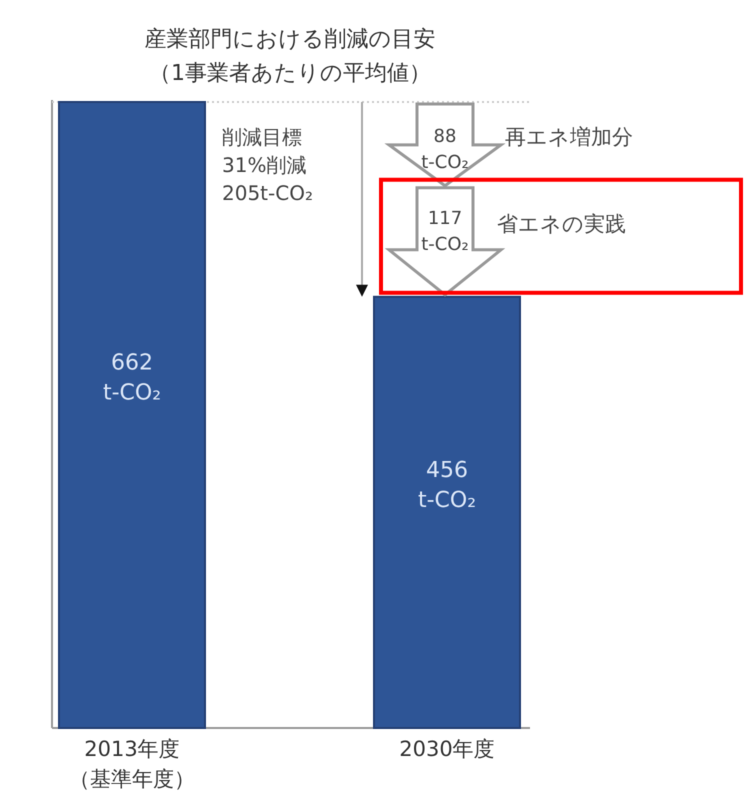 Image resolution: width=752 pixels, height=806 pixels. Describe the element at coordinates (447, 485) in the screenshot. I see `data-label: 456 t-CO₂` at that location.